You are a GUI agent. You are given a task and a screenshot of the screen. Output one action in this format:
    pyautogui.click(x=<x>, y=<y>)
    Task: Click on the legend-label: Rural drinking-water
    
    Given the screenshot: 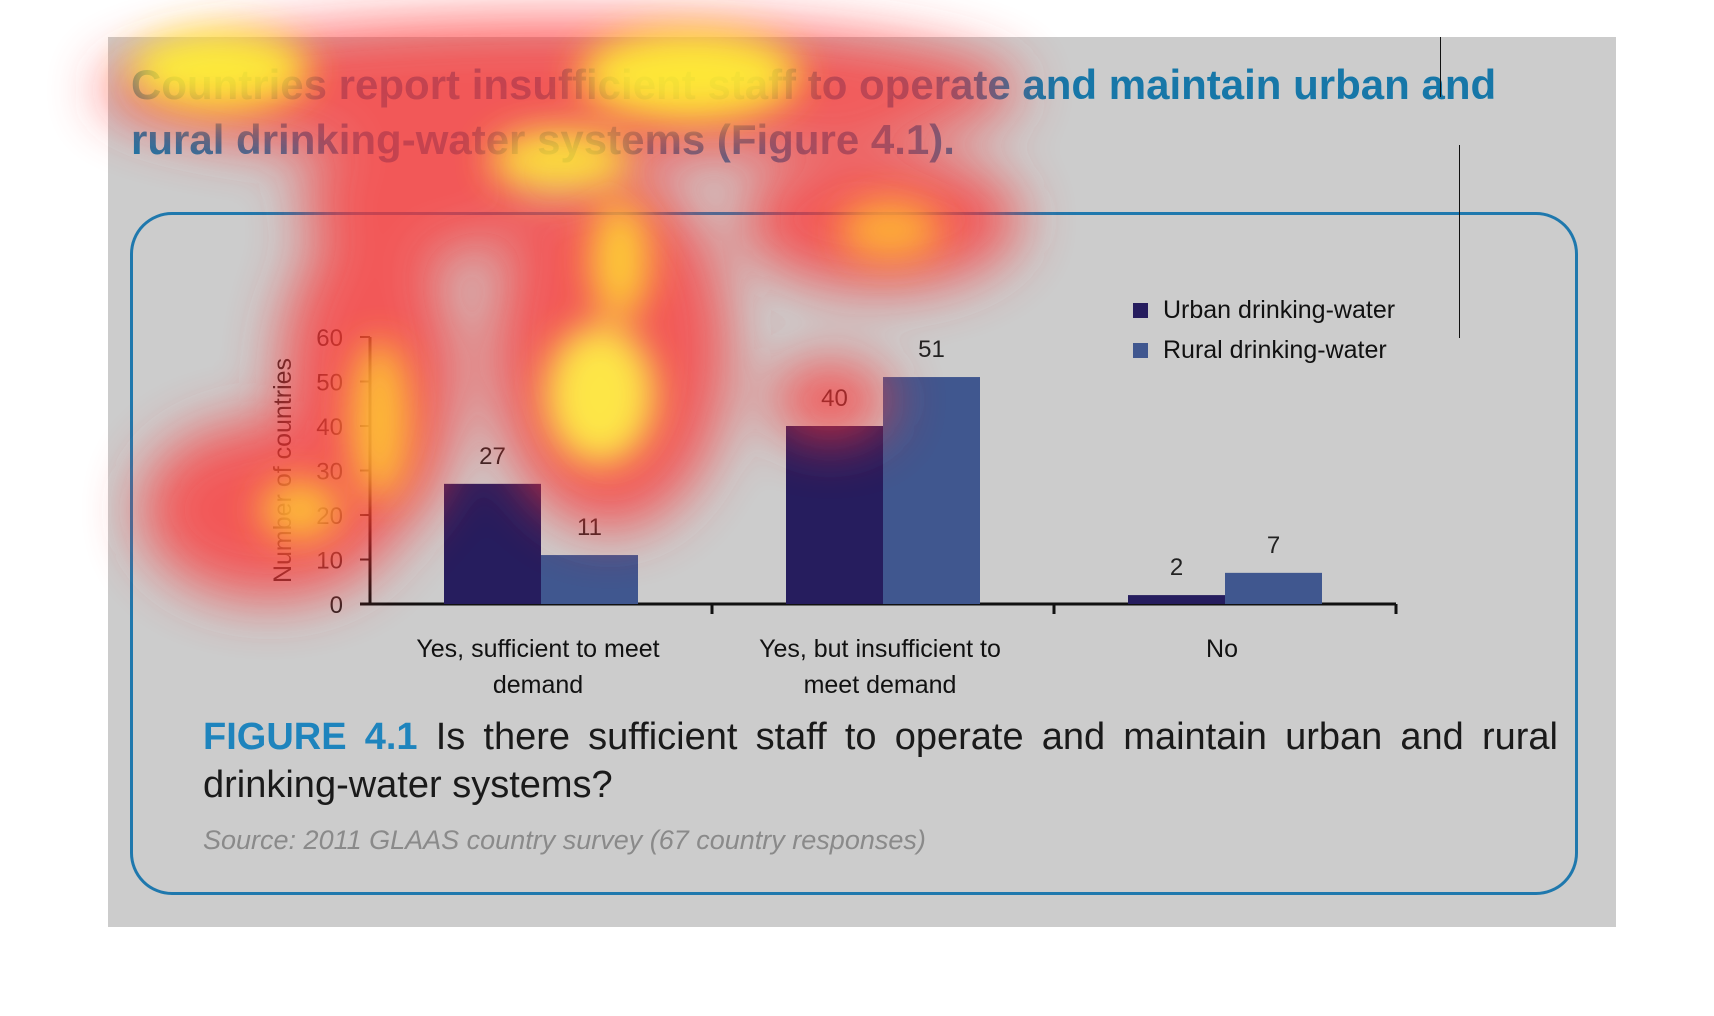 What is the action you would take?
    pyautogui.click(x=1275, y=350)
    